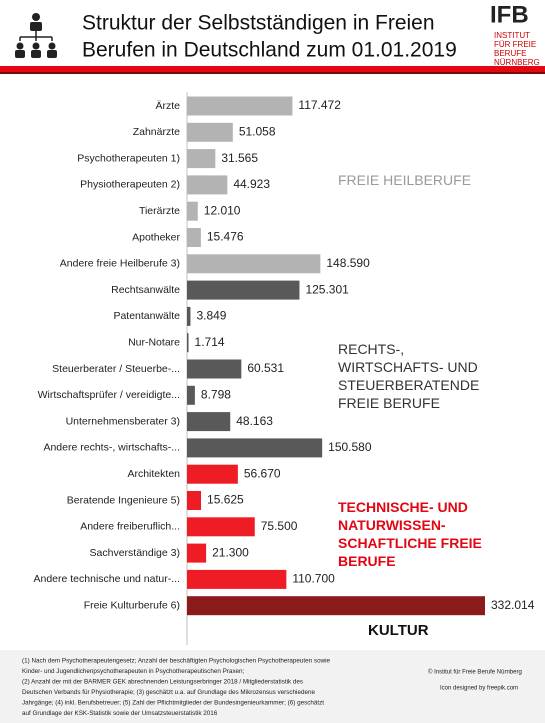 The image size is (545, 723). What do you see at coordinates (509, 14) in the screenshot?
I see `logo-mark: IFB` at bounding box center [509, 14].